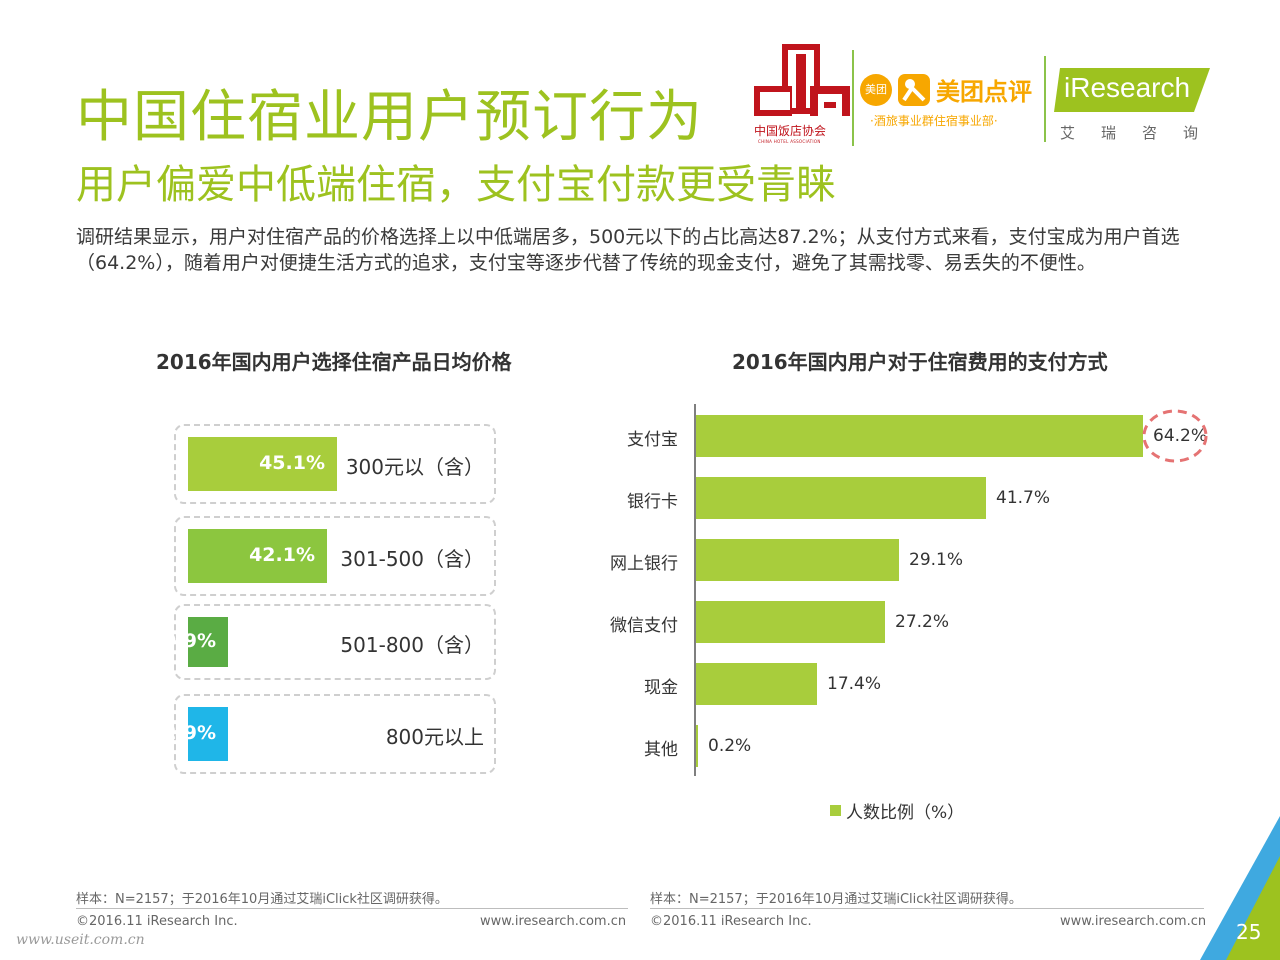 The height and width of the screenshot is (960, 1280). What do you see at coordinates (927, 908) in the screenshot?
I see `footer-divider-right` at bounding box center [927, 908].